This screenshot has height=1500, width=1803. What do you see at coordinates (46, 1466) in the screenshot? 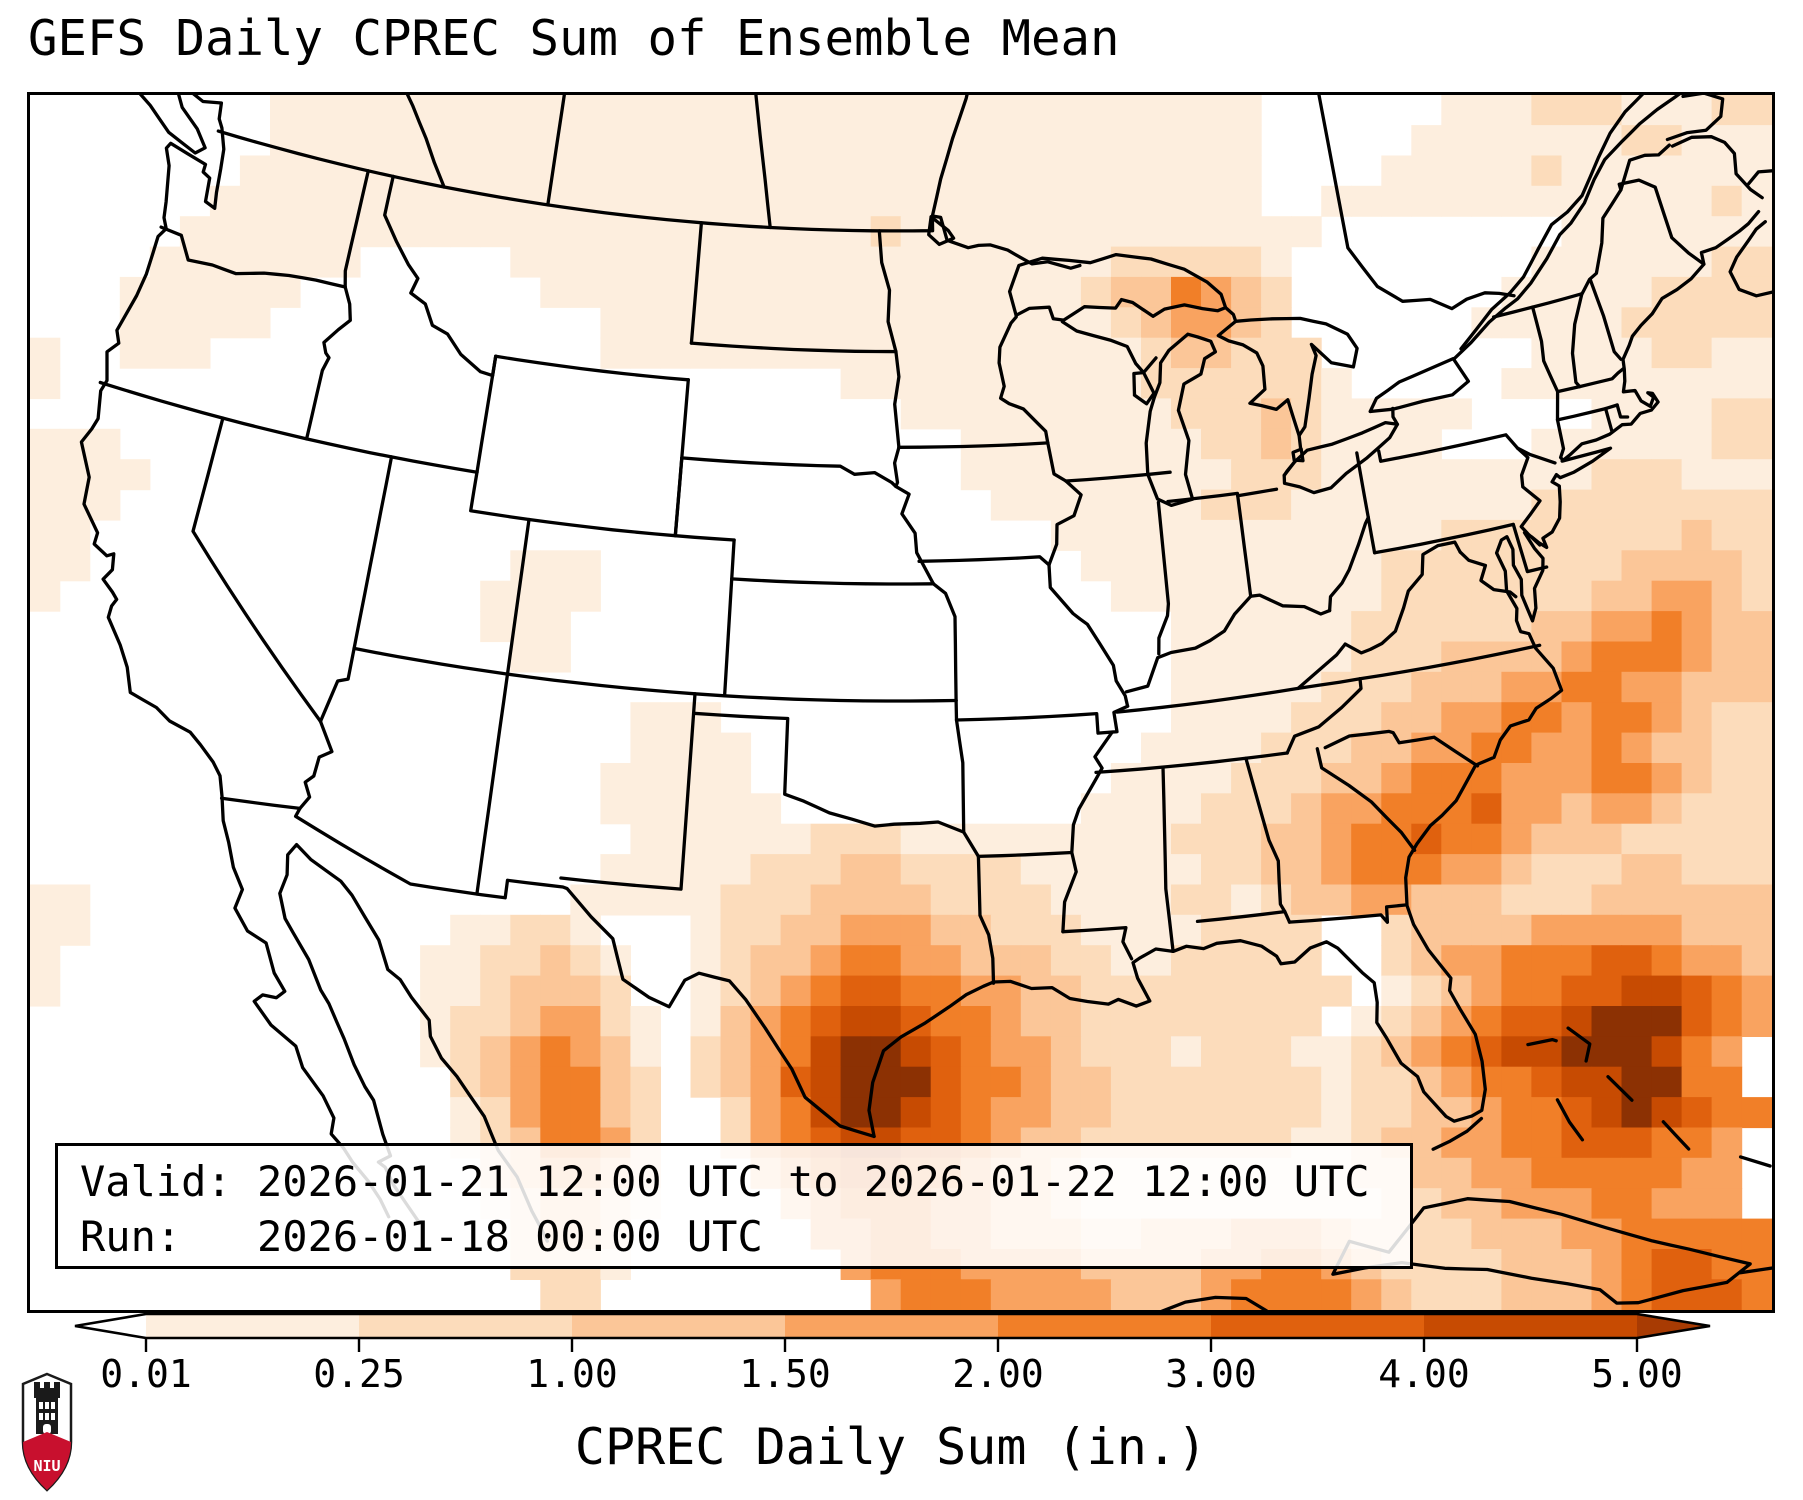
I see `logo-text: NIU` at bounding box center [46, 1466].